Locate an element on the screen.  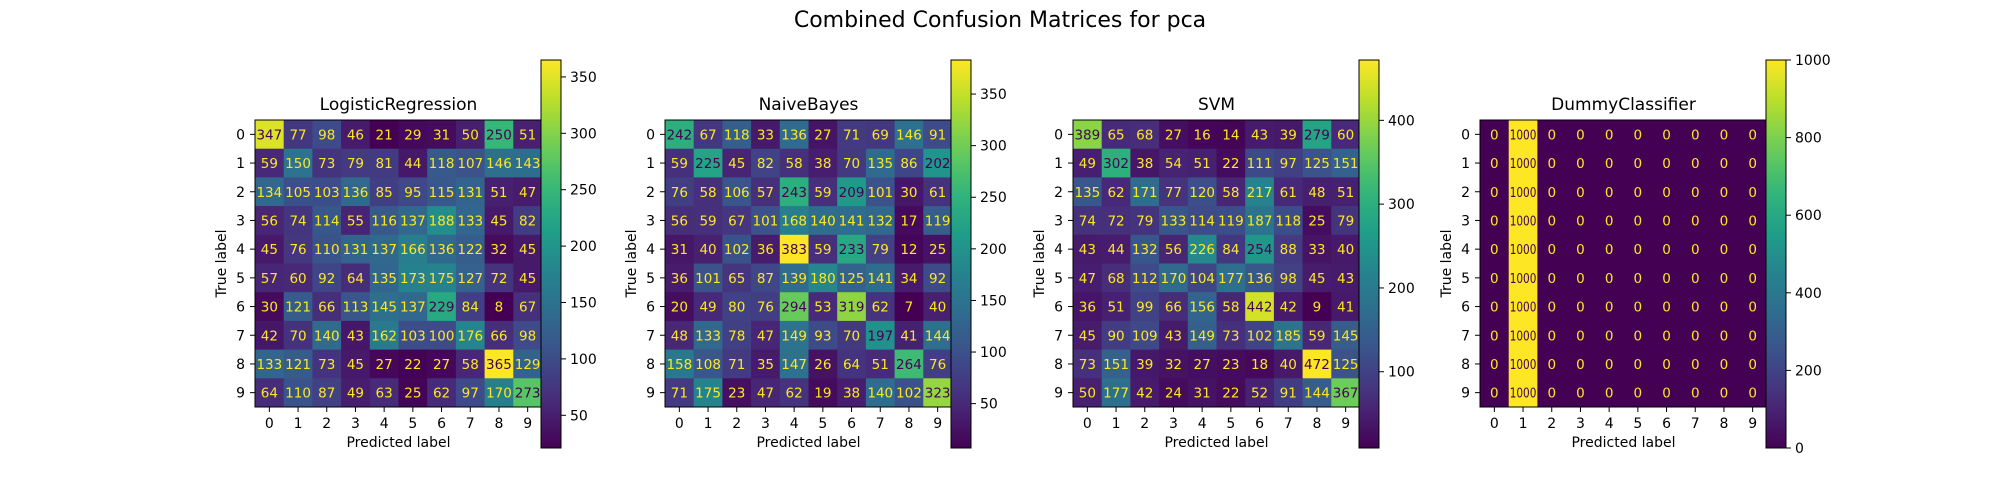
cell-value-label: 233 is located at coordinates (852, 250).